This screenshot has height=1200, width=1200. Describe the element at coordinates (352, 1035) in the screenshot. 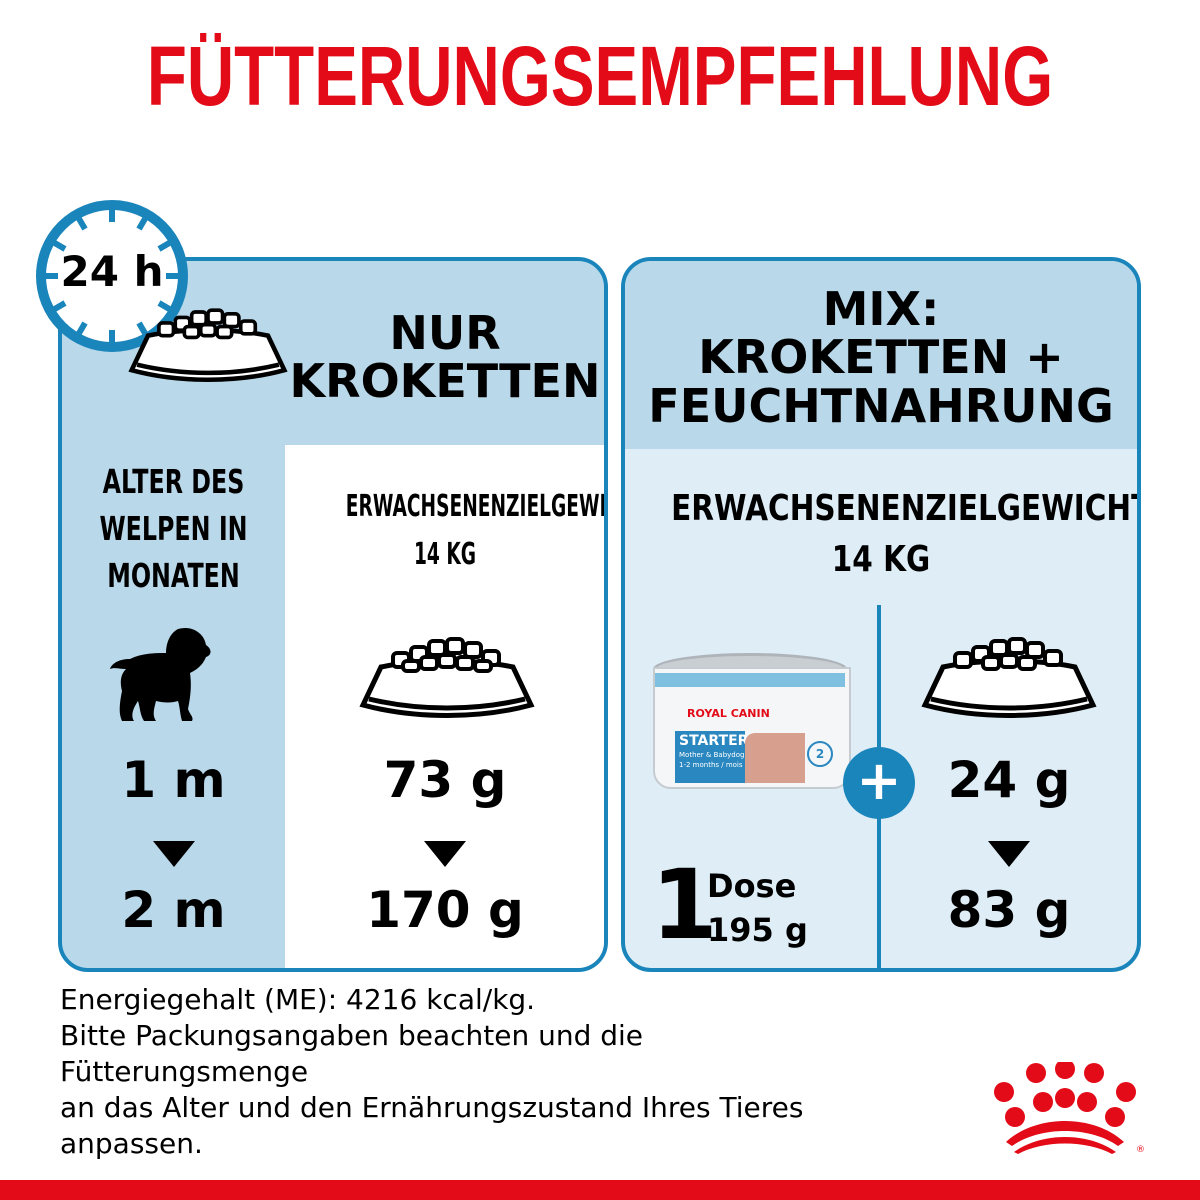

I see `footer-line: Bitte Packungsangaben beachten und die` at that location.